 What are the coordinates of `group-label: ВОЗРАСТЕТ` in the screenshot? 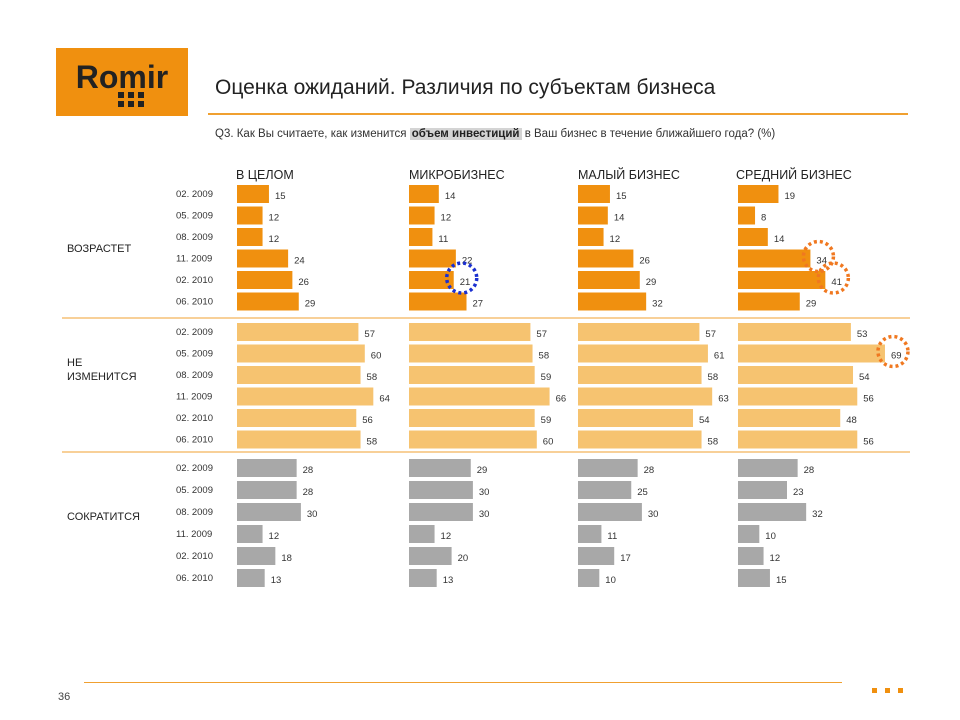 It's located at (99, 249).